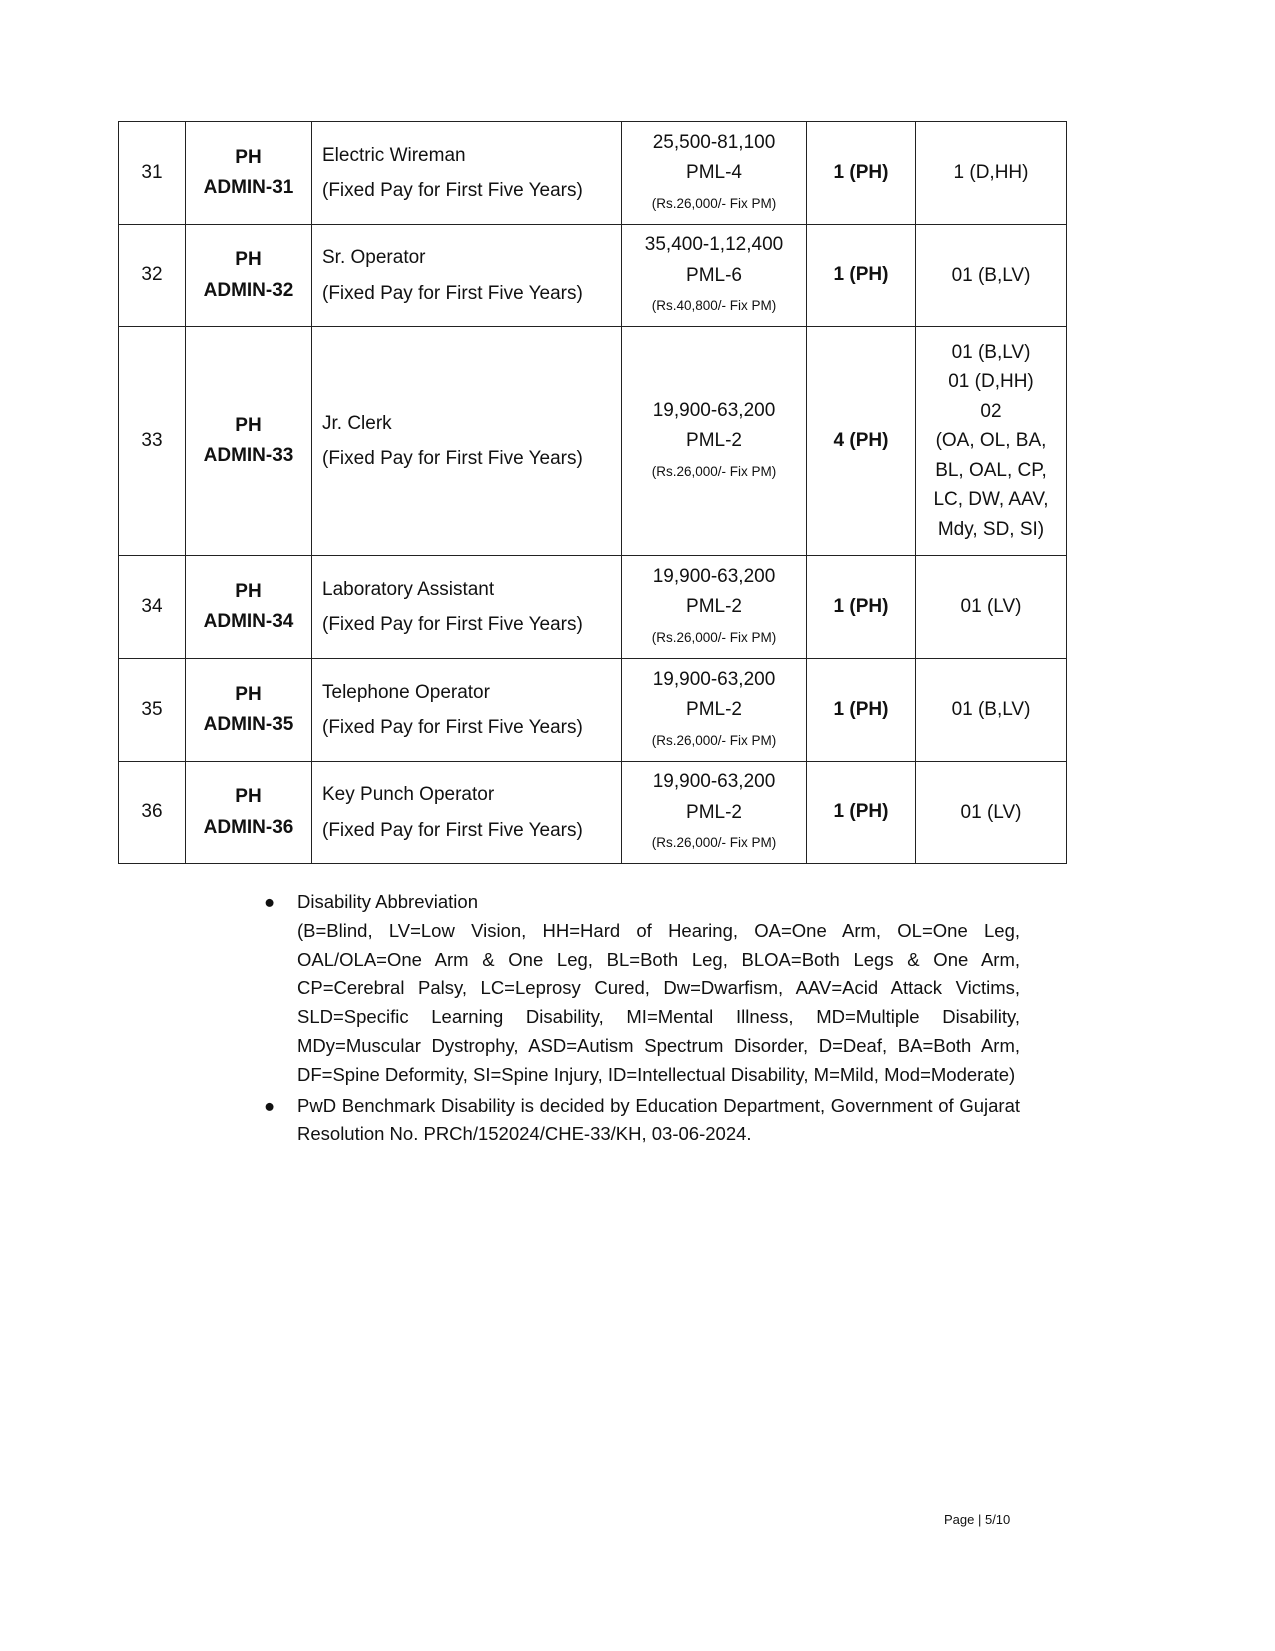  What do you see at coordinates (248, 173) in the screenshot?
I see `post-code: PH ADMIN-31` at bounding box center [248, 173].